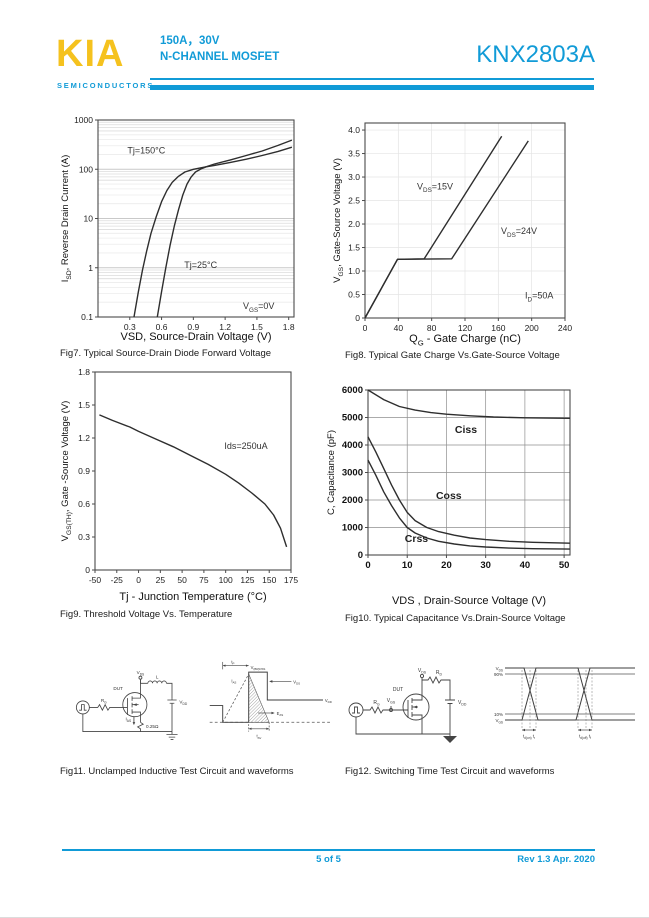  Describe the element at coordinates (539, 296) in the screenshot. I see `svg-text: ID=50A` at that location.